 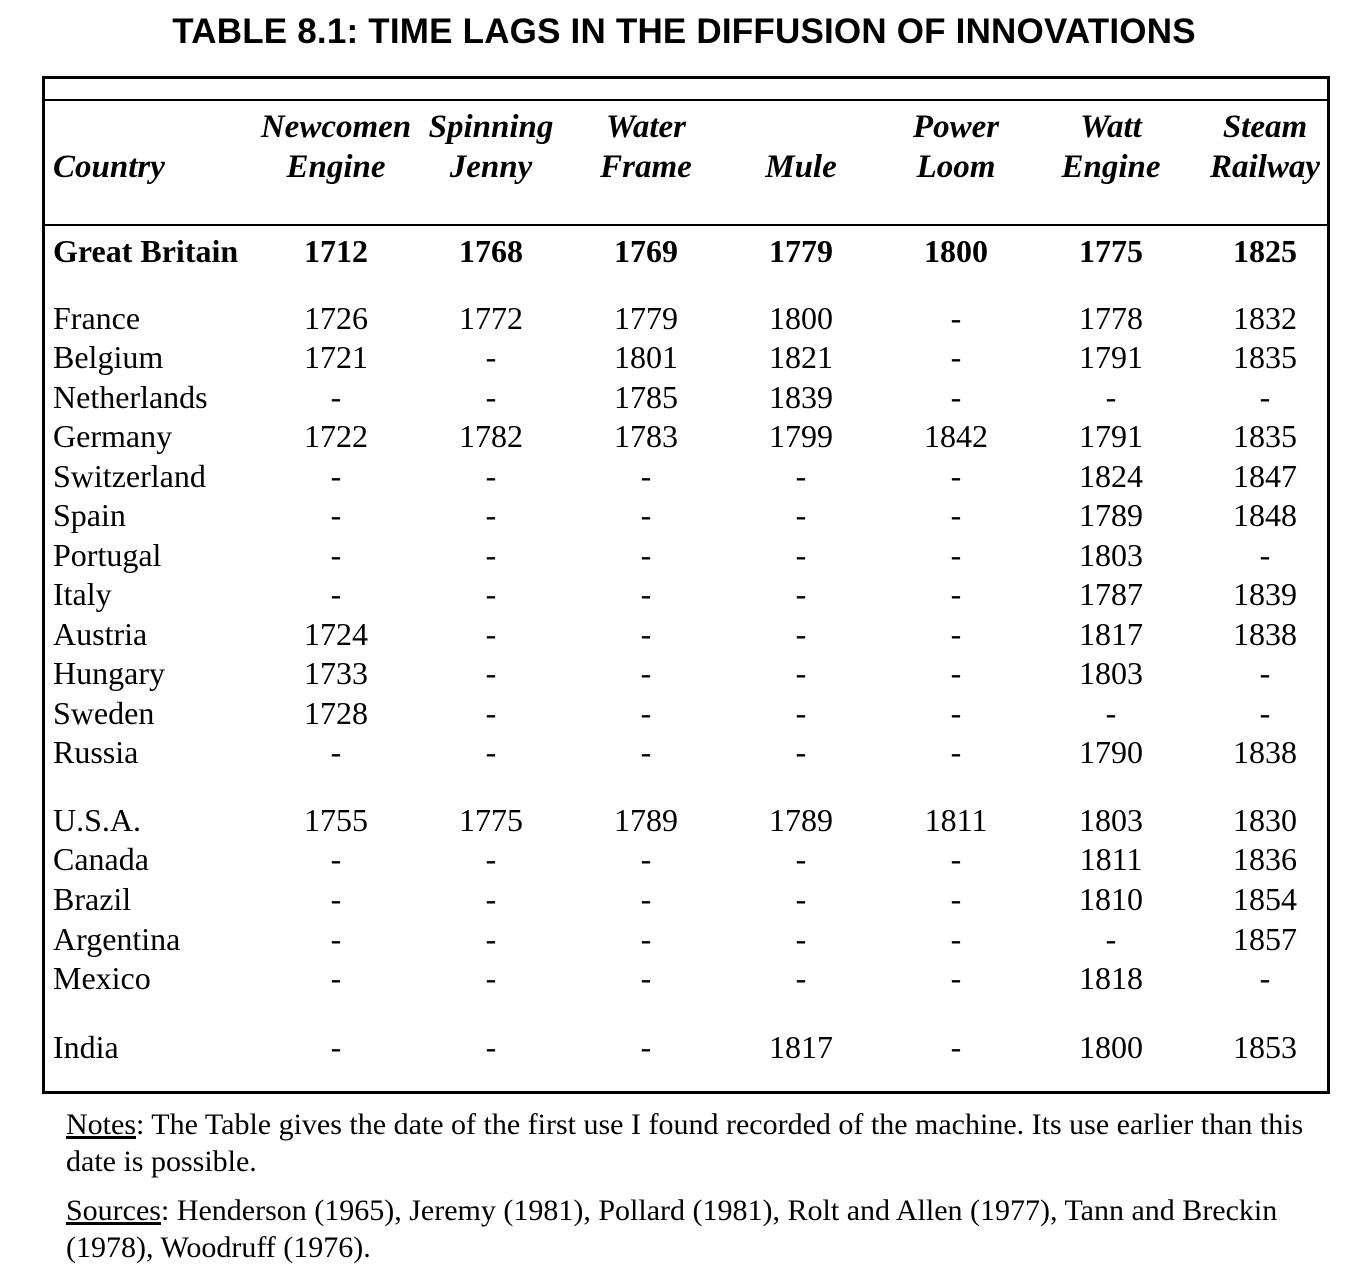 What do you see at coordinates (1265, 939) in the screenshot?
I see `date-cell: 1857` at bounding box center [1265, 939].